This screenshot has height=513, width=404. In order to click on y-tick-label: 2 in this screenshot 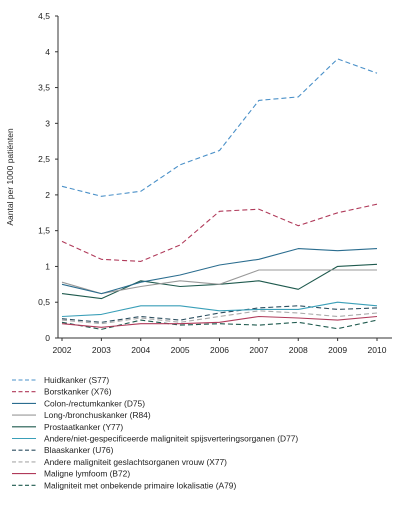, I will do `click(47, 195)`.